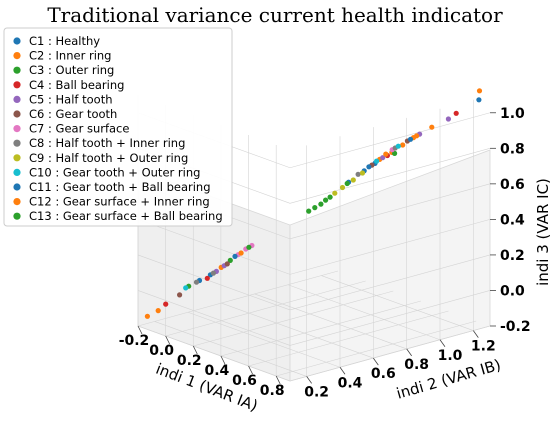  What do you see at coordinates (71, 99) in the screenshot?
I see `legend-label-4: C5 : Half tooth` at bounding box center [71, 99].